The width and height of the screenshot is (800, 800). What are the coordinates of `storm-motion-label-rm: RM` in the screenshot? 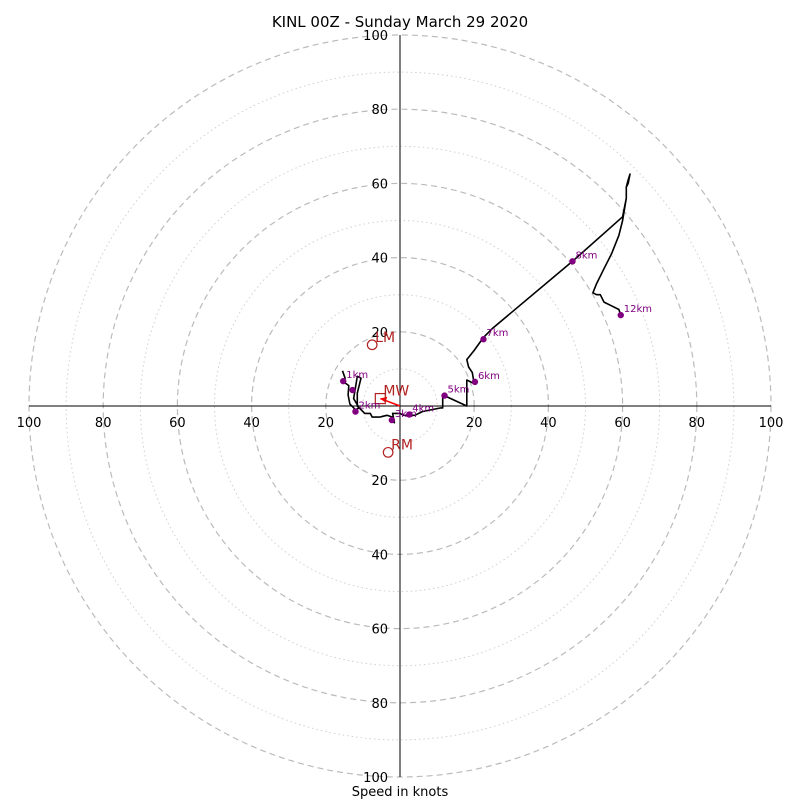 It's located at (402, 445).